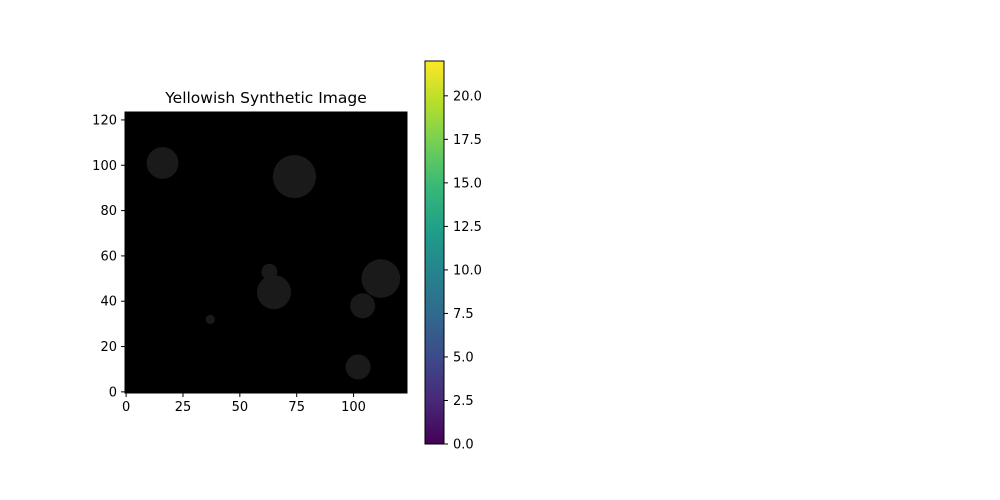  I want to click on x-axis: 0 25 50 75 100, so click(244, 404).